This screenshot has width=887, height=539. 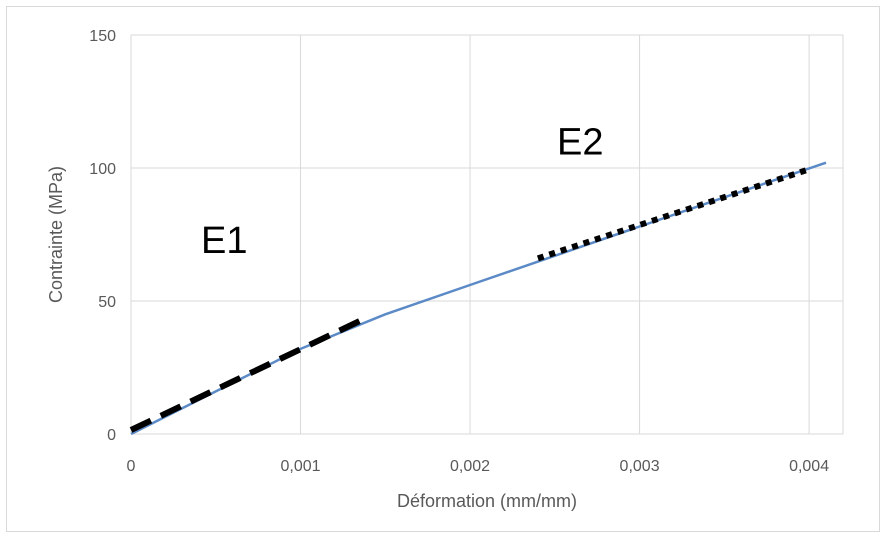 I want to click on annotations: E1 E2, so click(x=402, y=192).